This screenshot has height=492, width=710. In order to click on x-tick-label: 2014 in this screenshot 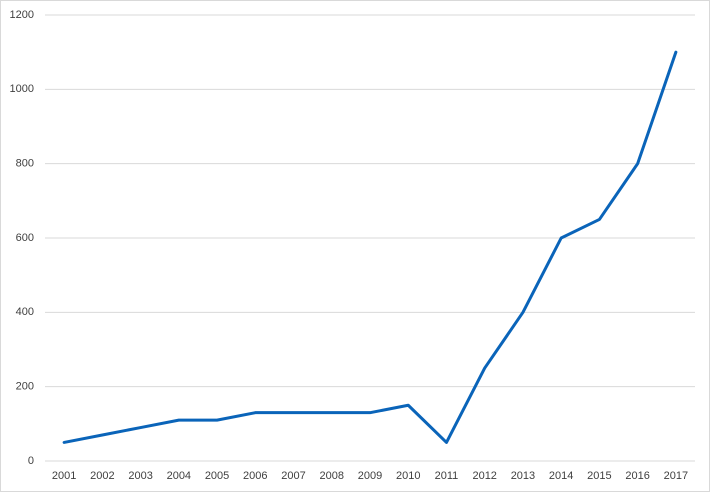, I will do `click(561, 476)`.